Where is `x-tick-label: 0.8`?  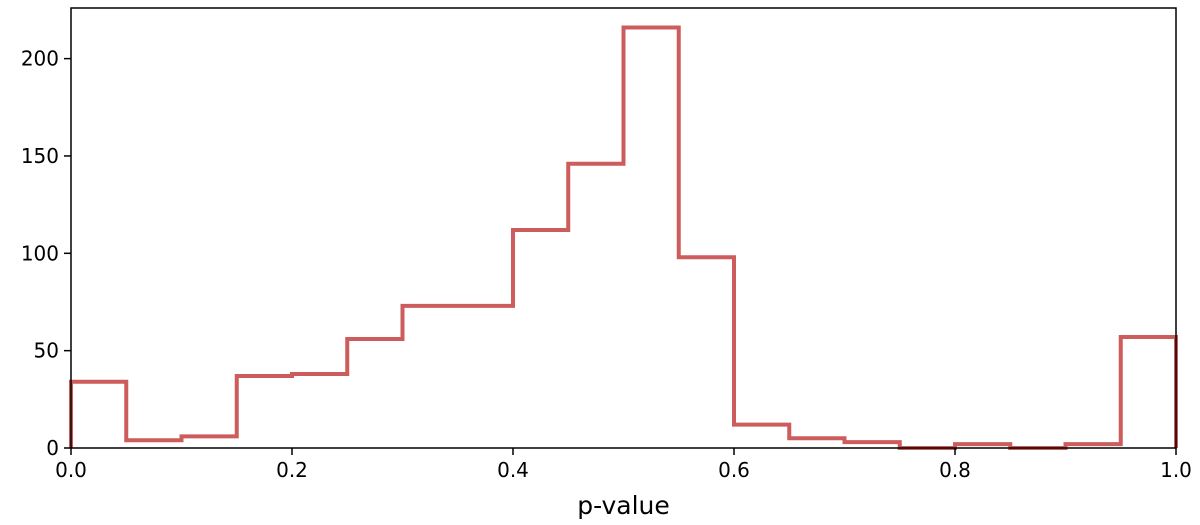 x-tick-label: 0.8 is located at coordinates (955, 470).